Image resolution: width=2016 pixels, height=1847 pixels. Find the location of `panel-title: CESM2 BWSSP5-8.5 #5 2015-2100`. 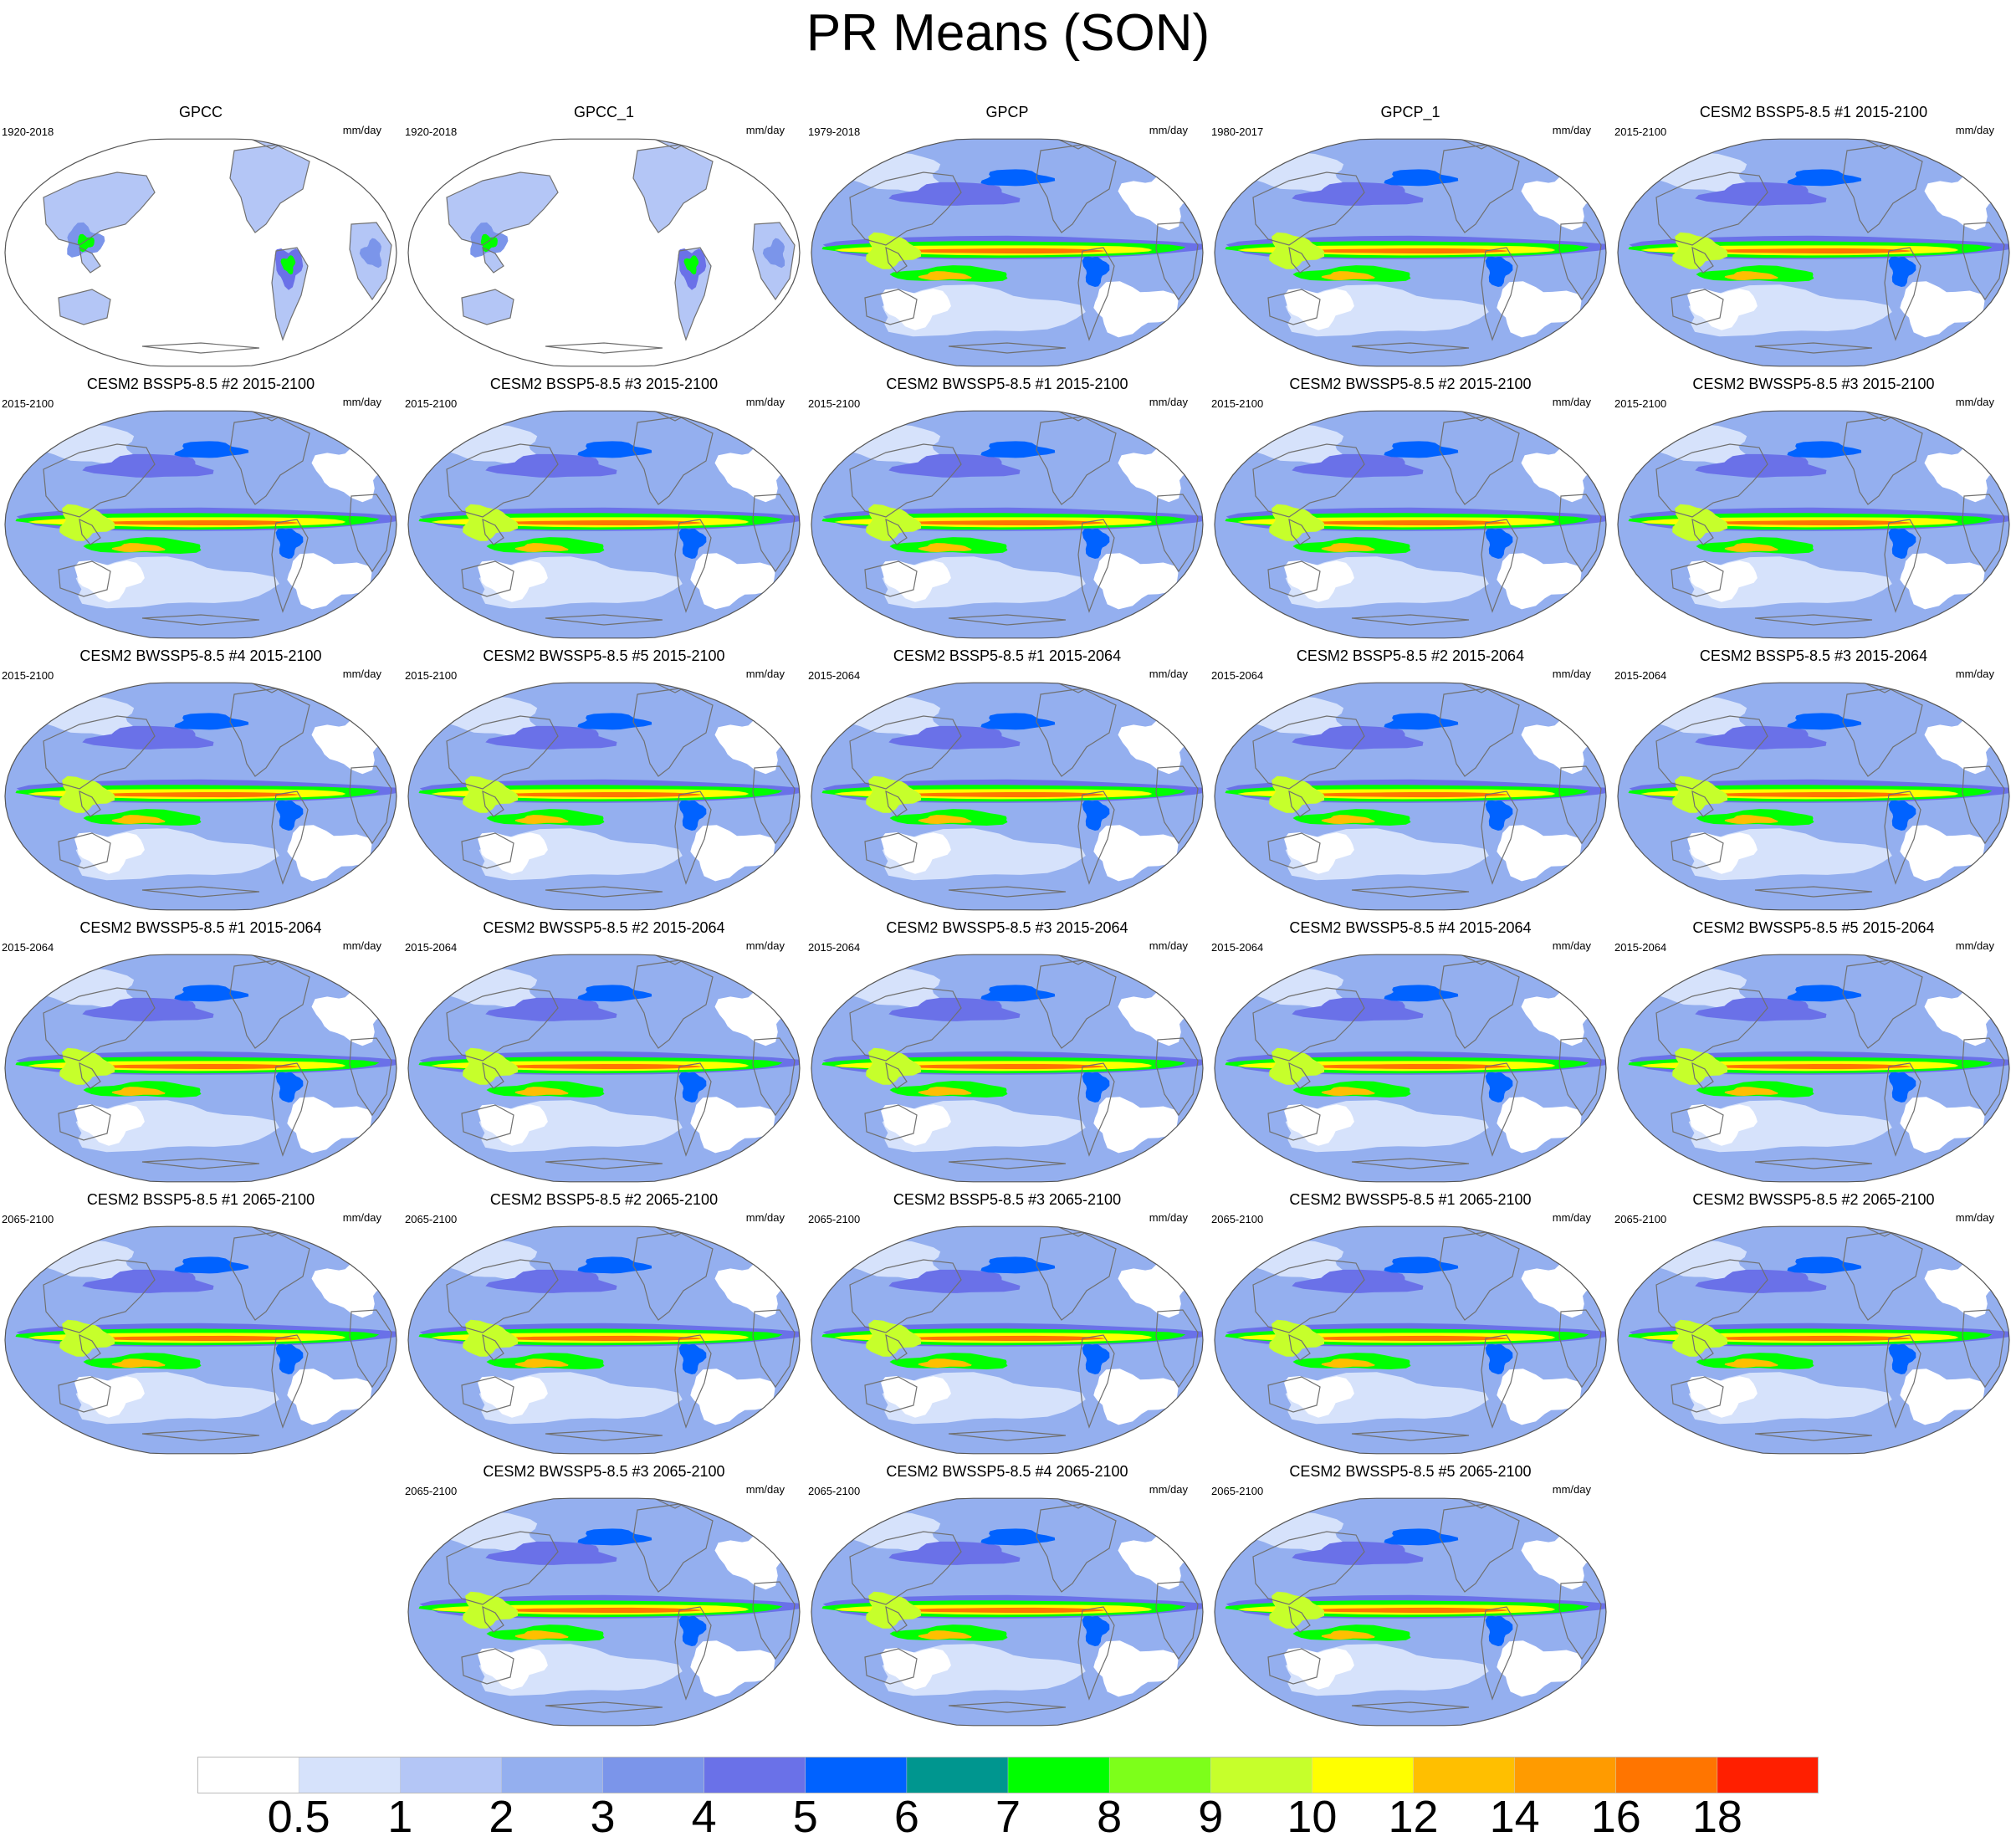

panel-title: CESM2 BWSSP5-8.5 #5 2015-2100 is located at coordinates (604, 655).